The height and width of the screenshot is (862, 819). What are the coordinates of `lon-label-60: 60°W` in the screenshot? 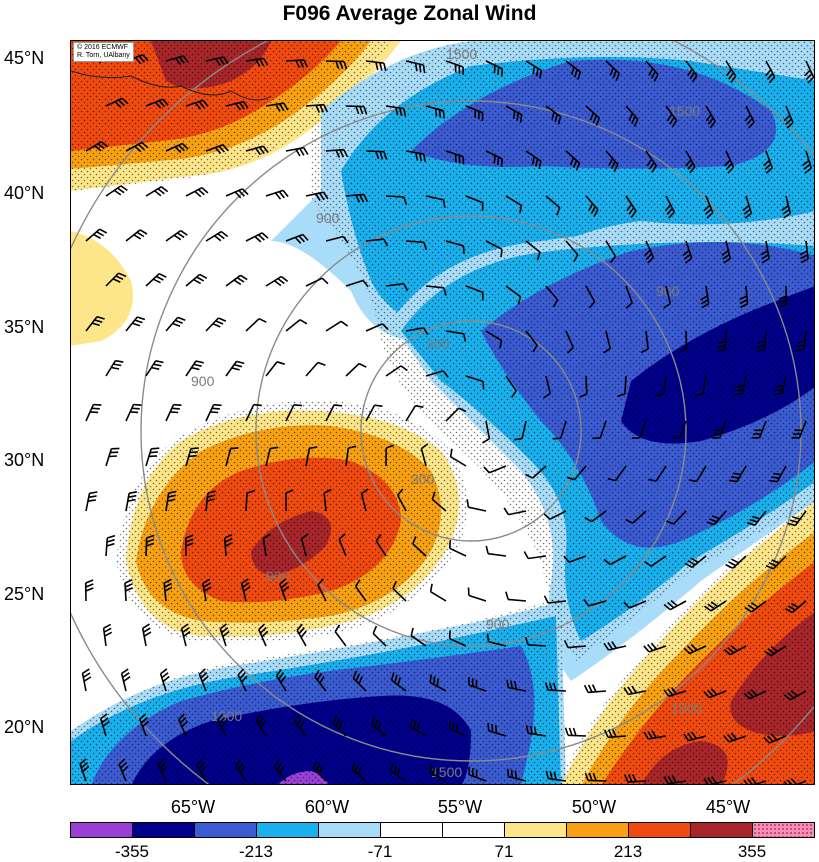 It's located at (327, 807).